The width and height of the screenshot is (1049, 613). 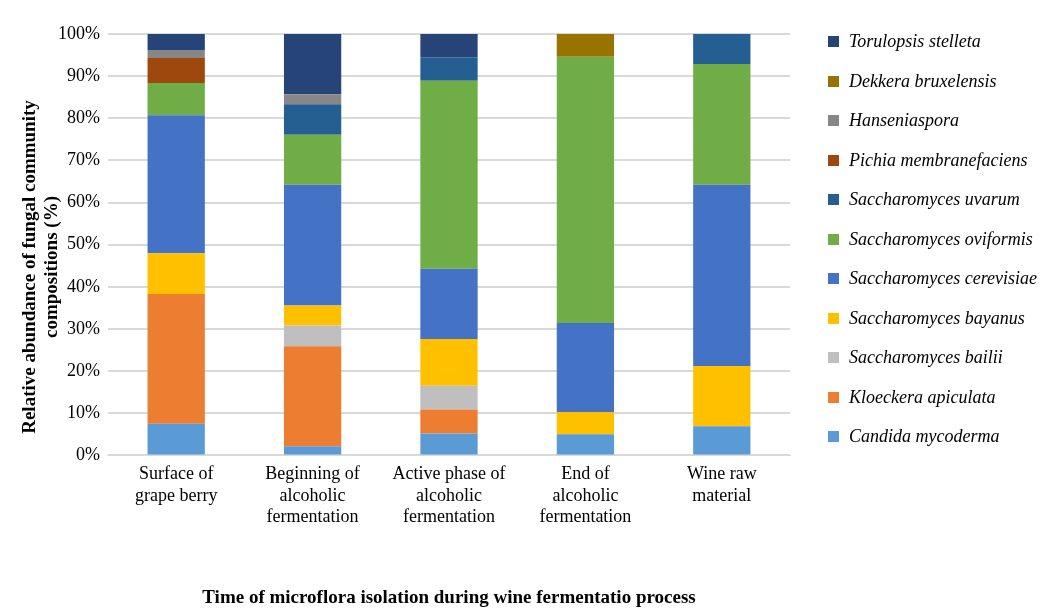 What do you see at coordinates (83, 327) in the screenshot?
I see `y-tick-label: 30%` at bounding box center [83, 327].